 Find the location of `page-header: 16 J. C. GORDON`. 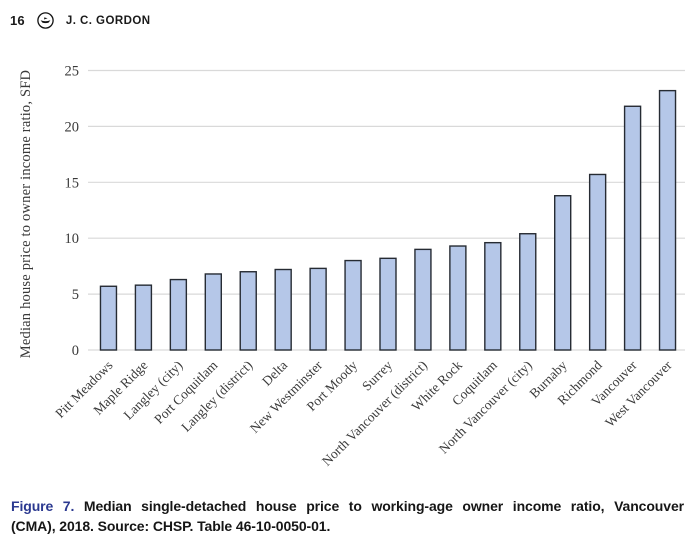

page-header: 16 J. C. GORDON is located at coordinates (80, 20).